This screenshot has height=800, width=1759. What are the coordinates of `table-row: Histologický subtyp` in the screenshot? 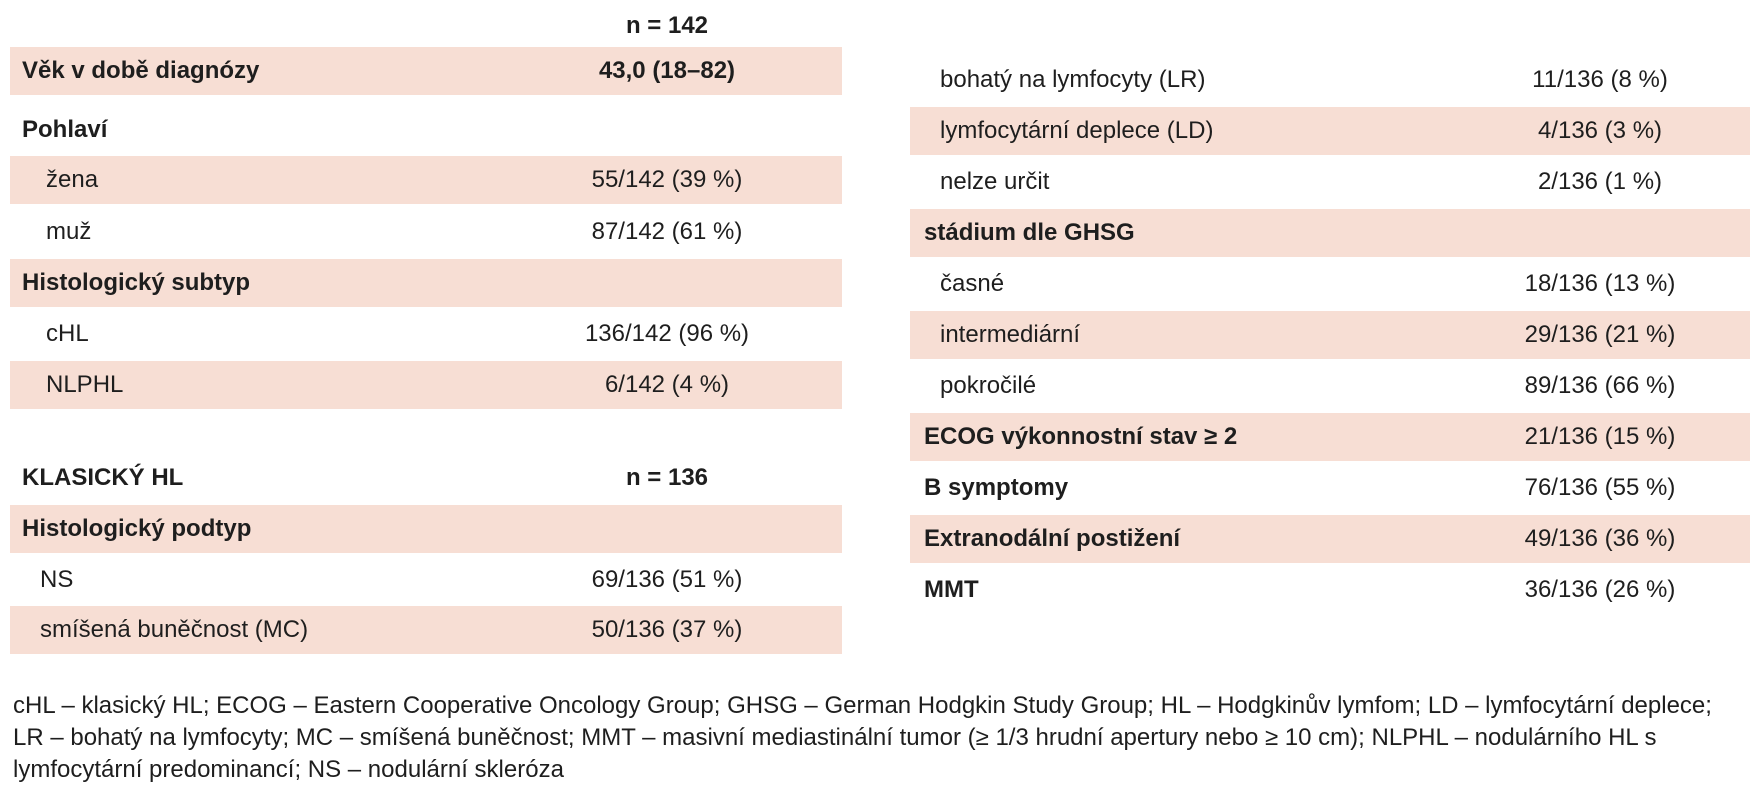 It's located at (426, 283).